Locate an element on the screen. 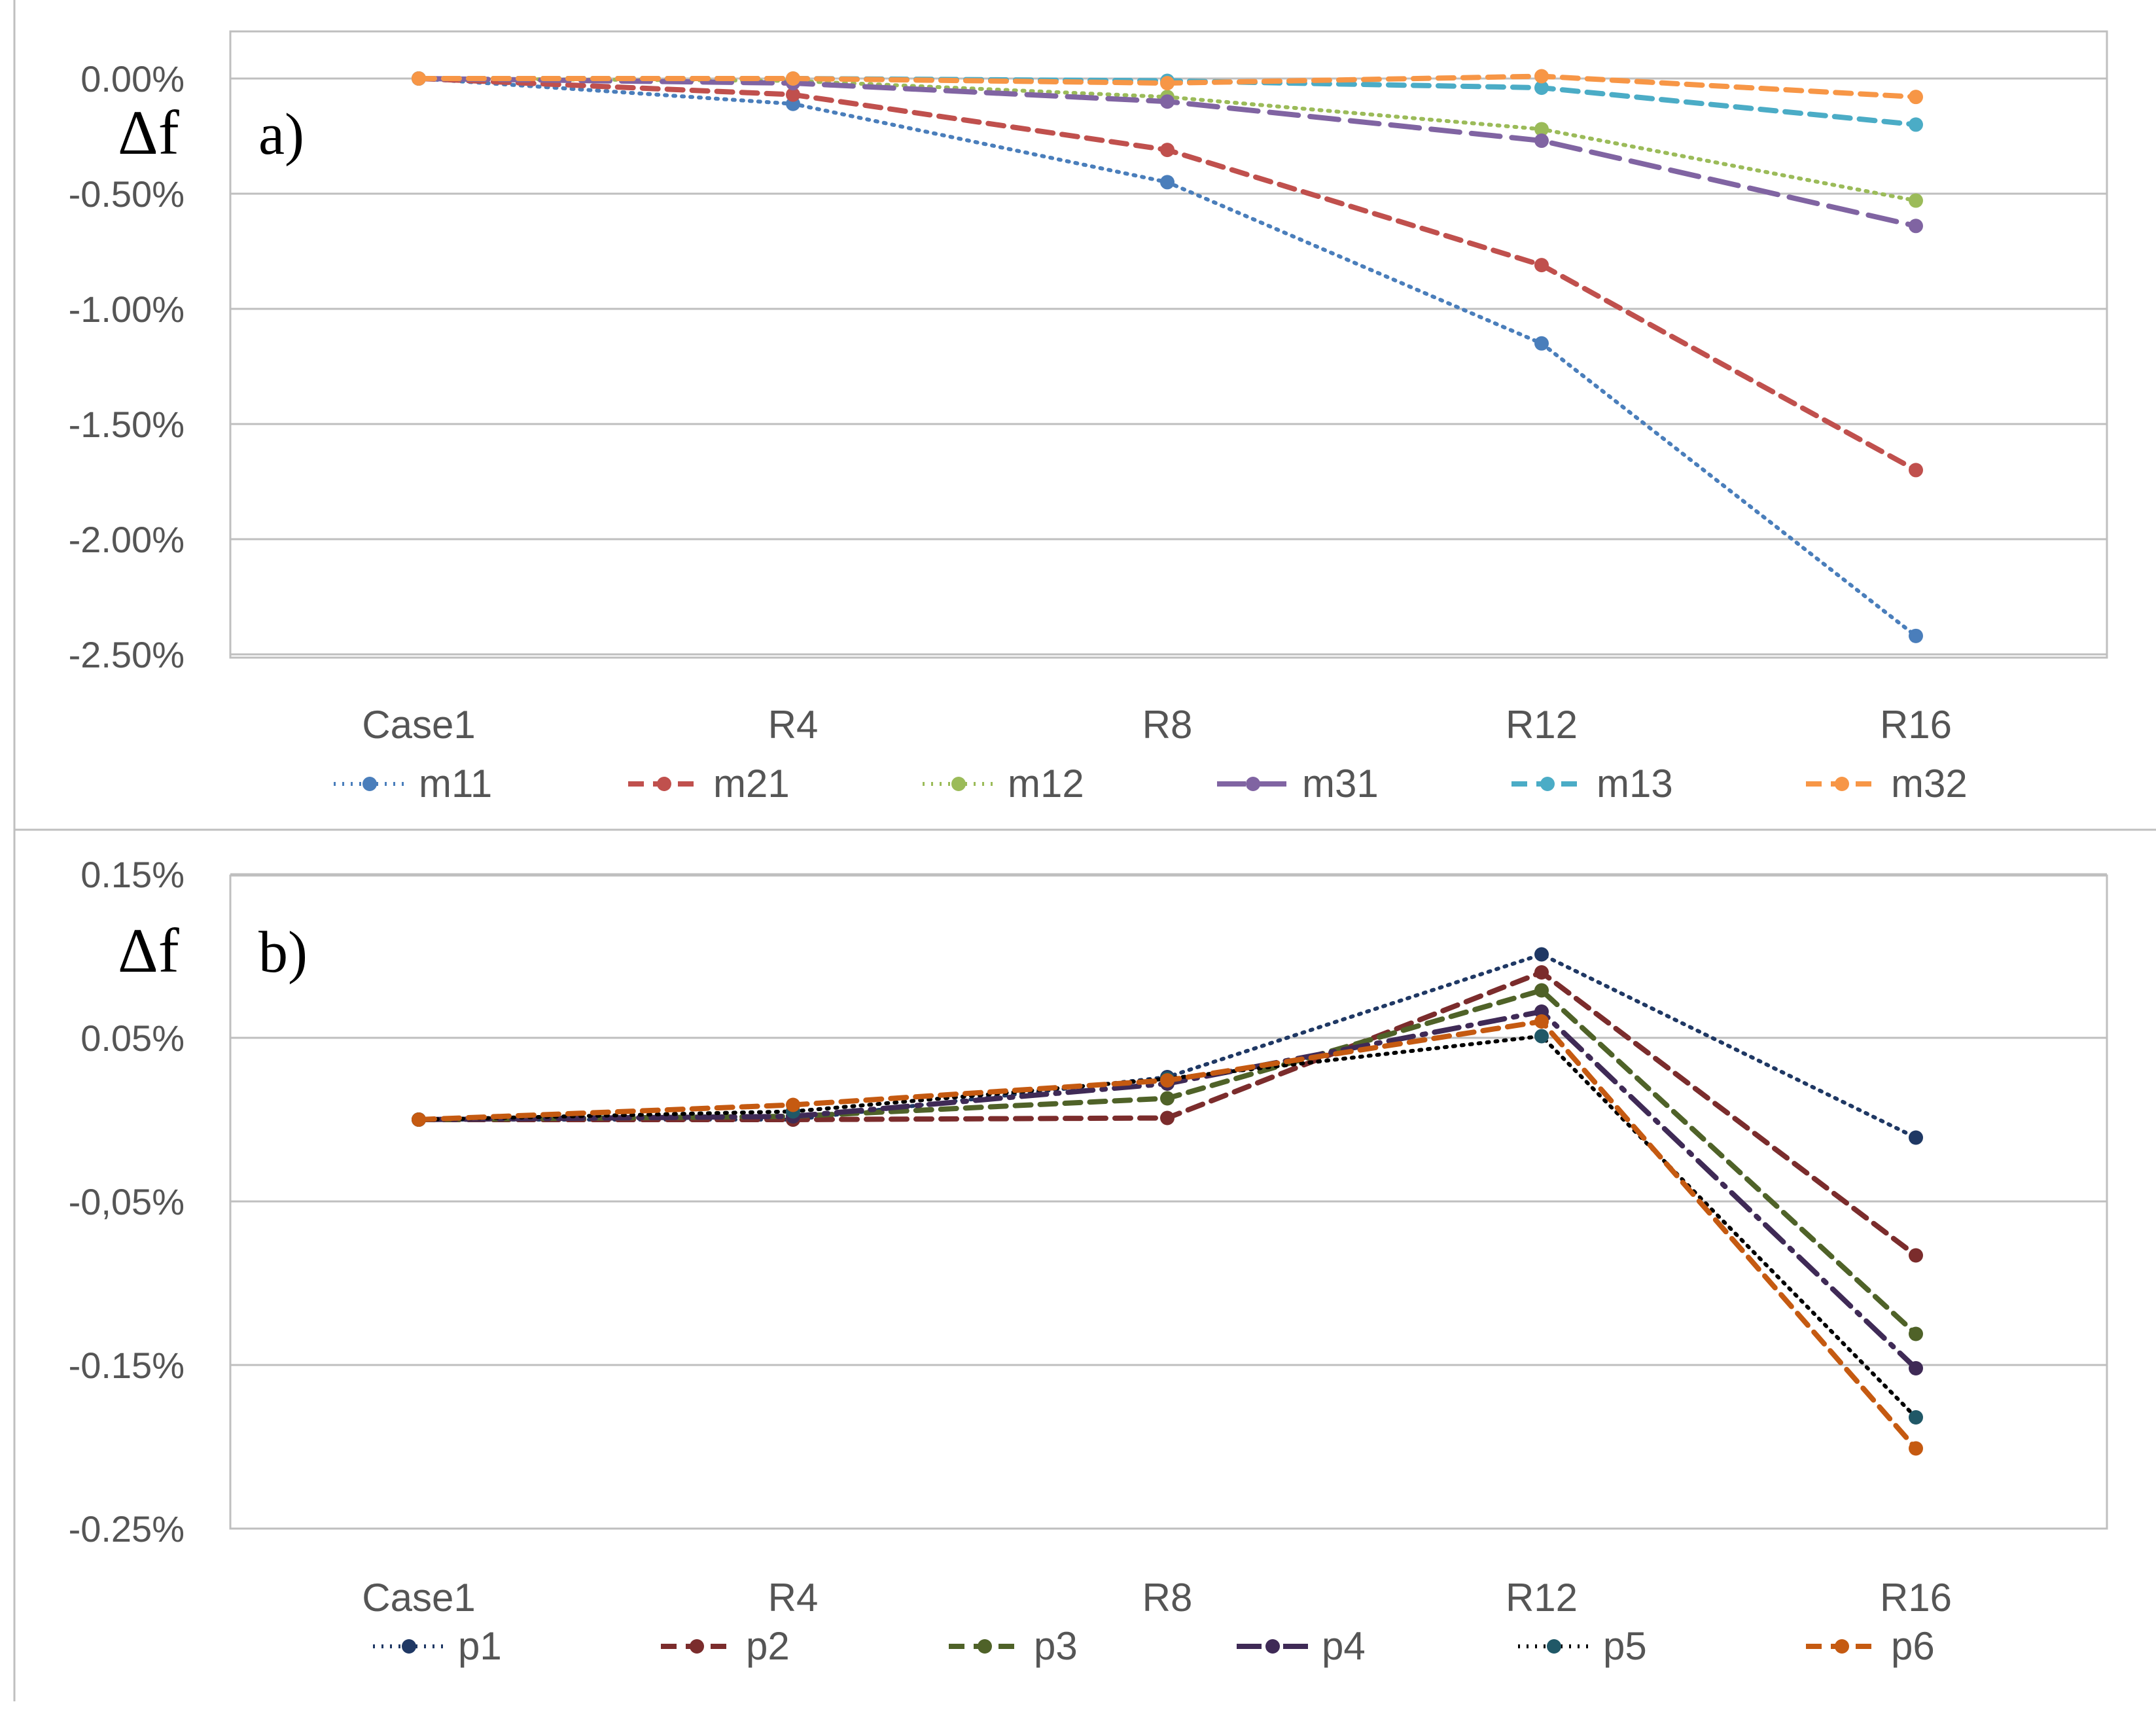  legend-marker-m13 is located at coordinates (1547, 784).